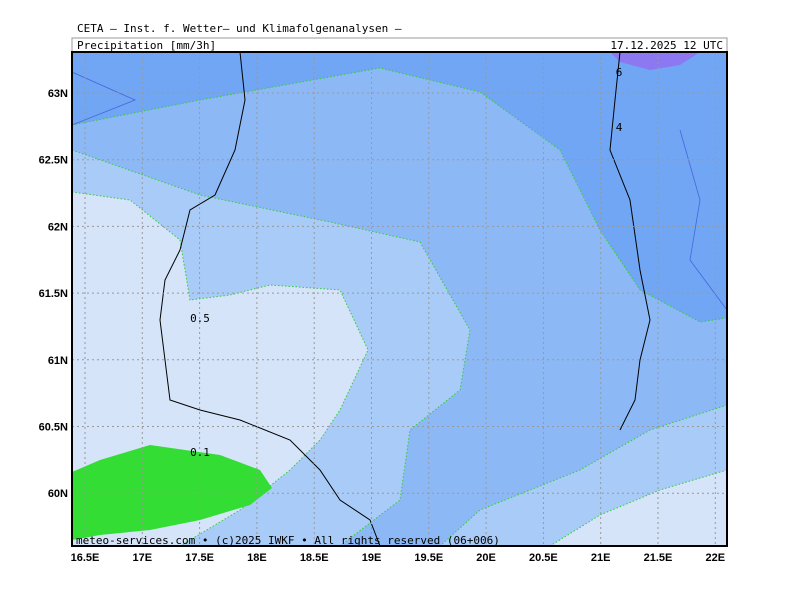  I want to click on lat-label: 60N, so click(58, 494).